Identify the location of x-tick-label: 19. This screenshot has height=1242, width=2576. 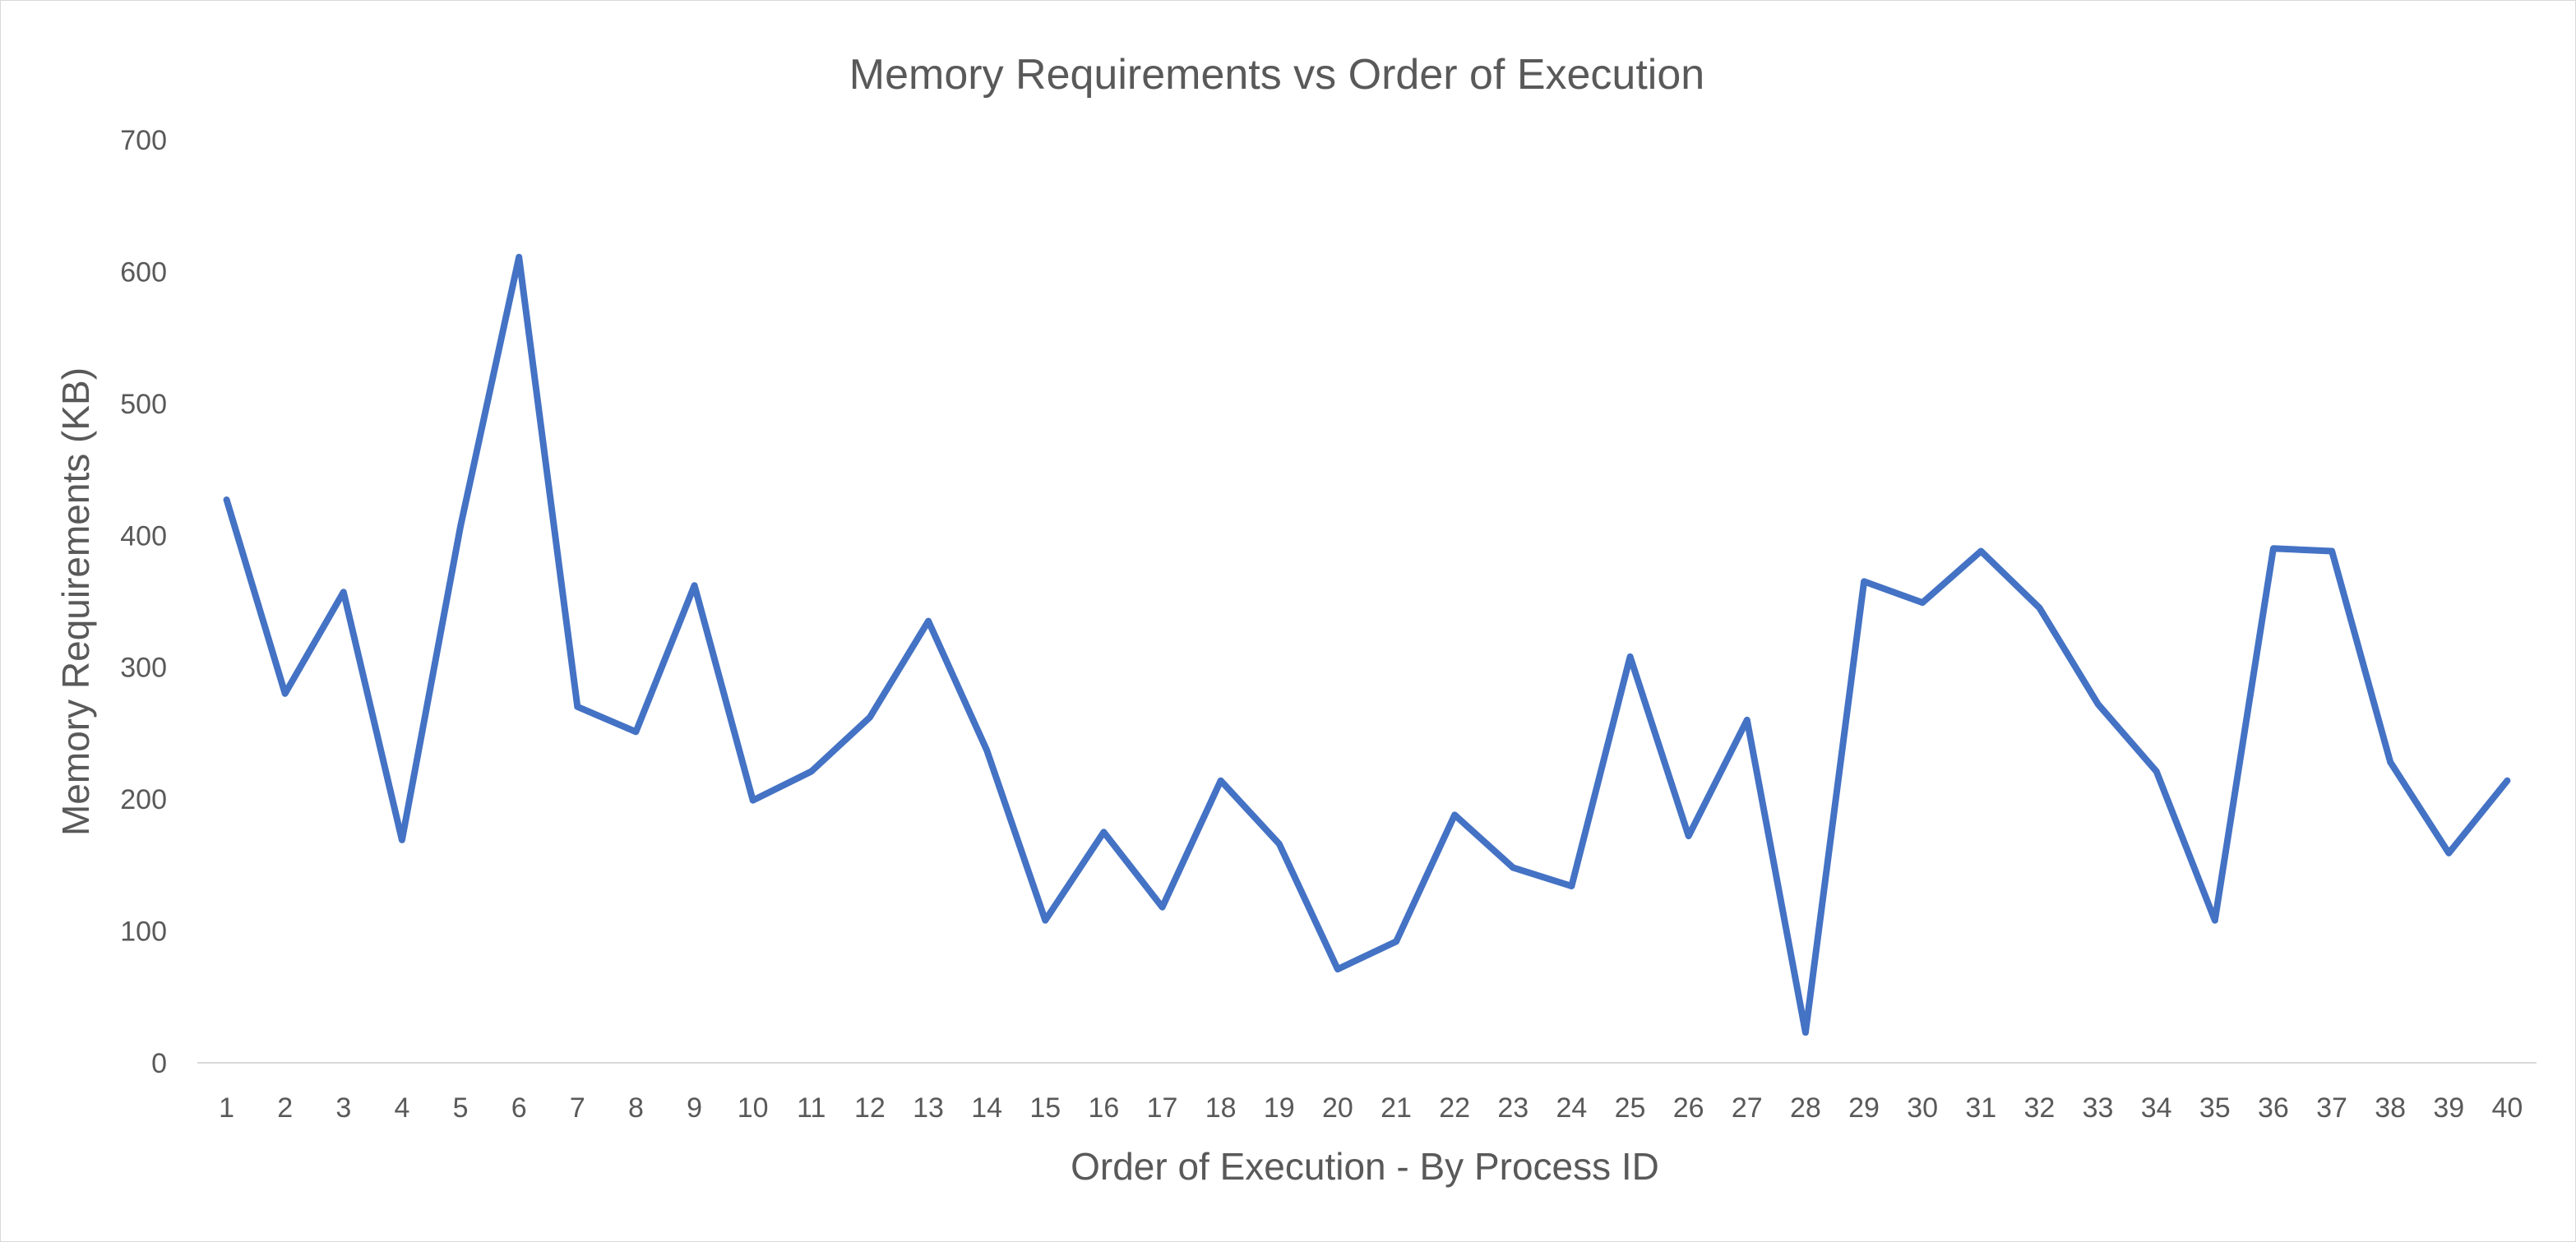
(1279, 1108).